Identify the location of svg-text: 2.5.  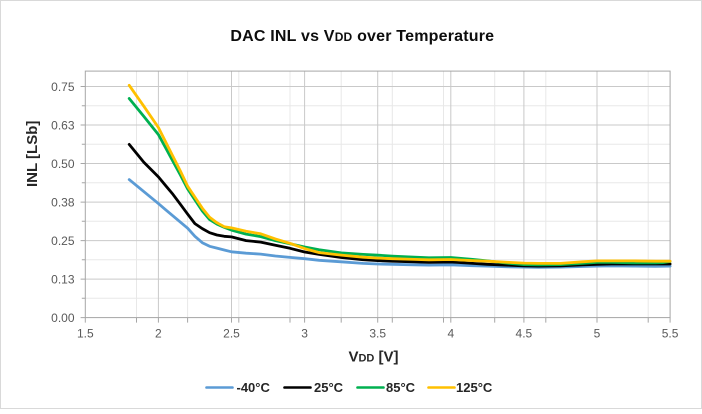
(231, 333).